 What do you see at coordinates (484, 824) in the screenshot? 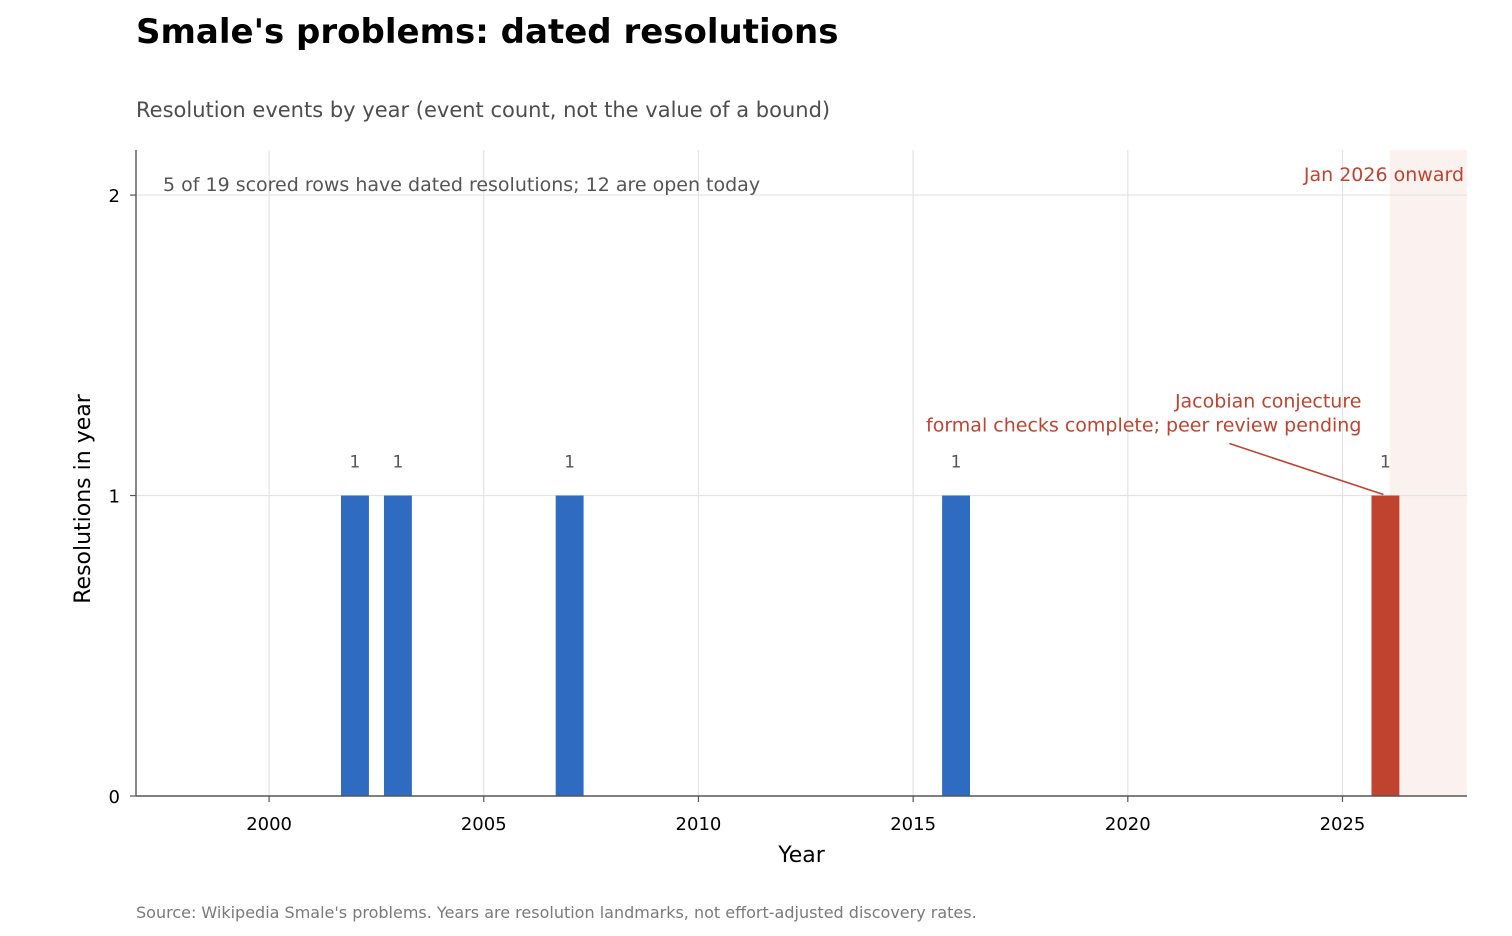
I see `x-tick-label: 2005` at bounding box center [484, 824].